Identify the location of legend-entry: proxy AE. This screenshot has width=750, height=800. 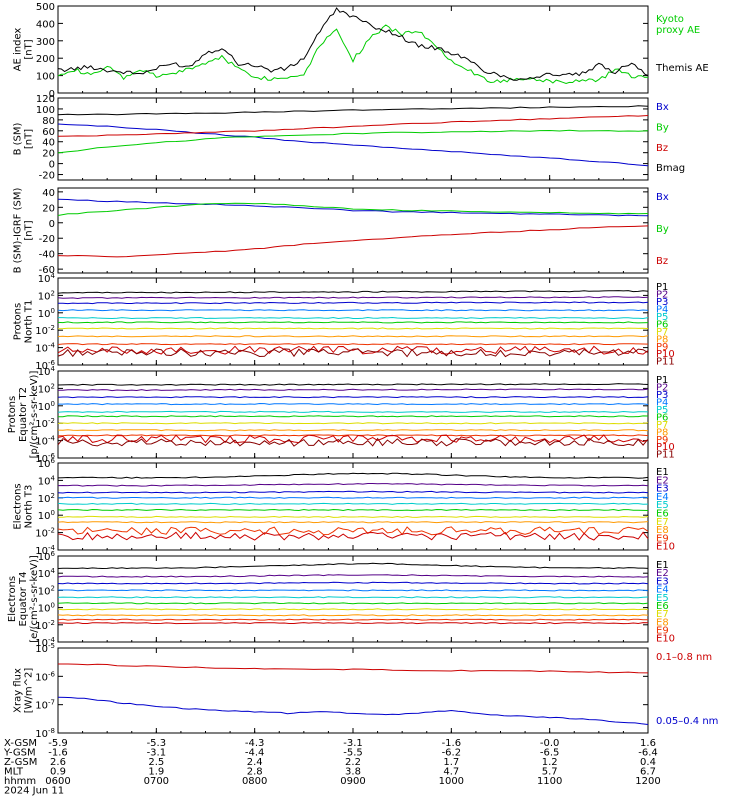
(678, 30).